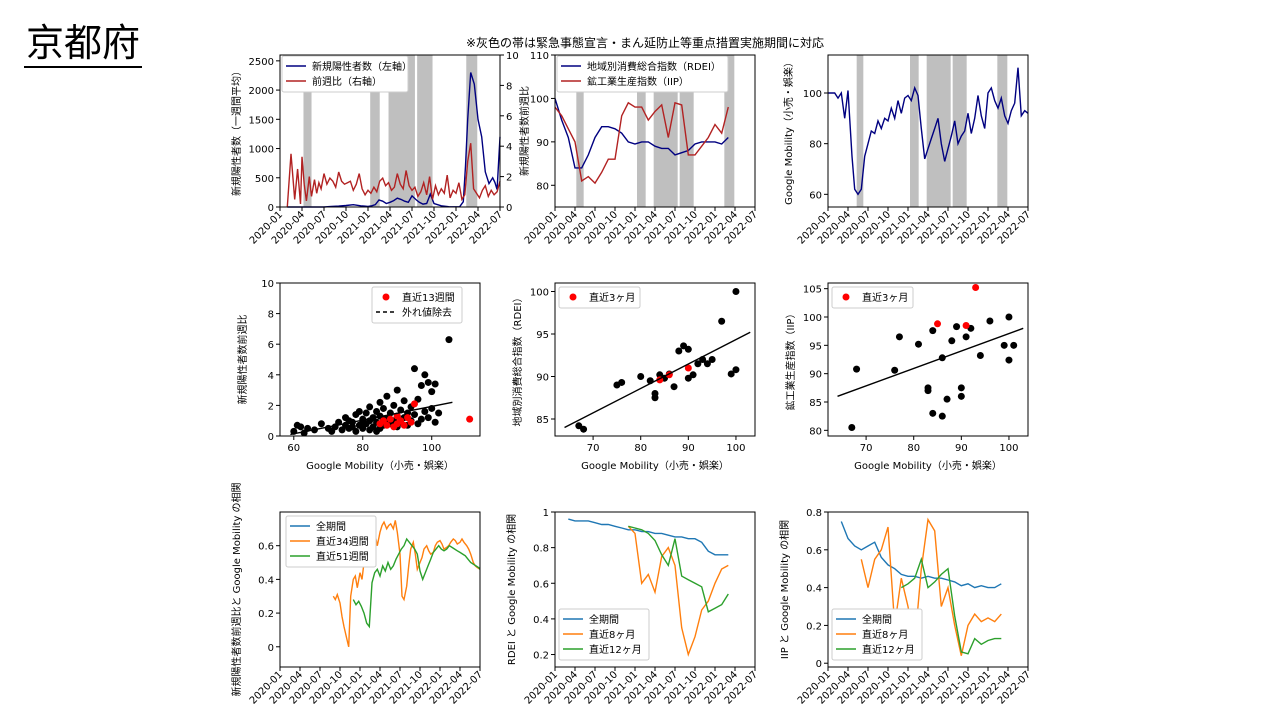 The height and width of the screenshot is (720, 1280). I want to click on x-tick-label: 100, so click(735, 448).